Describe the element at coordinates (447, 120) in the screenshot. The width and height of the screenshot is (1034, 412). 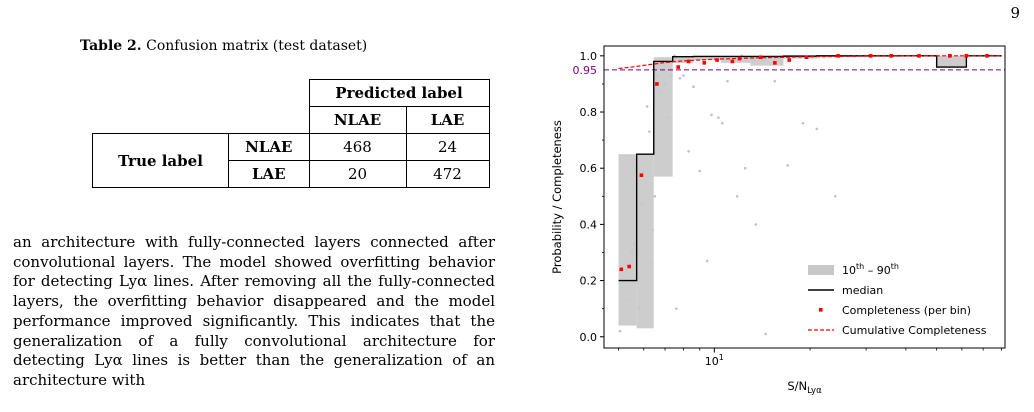
I see `col-header-lae: LAE` at that location.